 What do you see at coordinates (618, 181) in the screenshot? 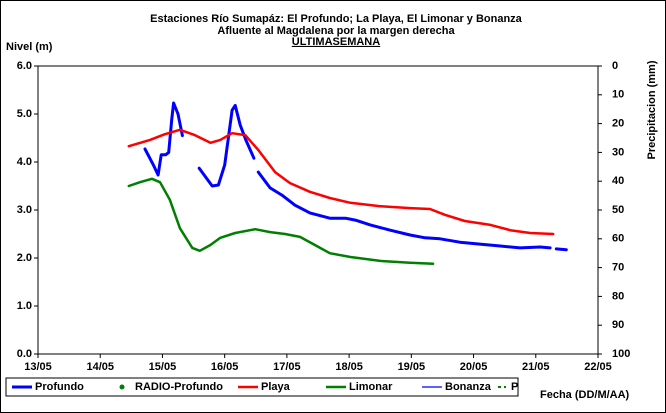
I see `y2-tick-label: 40` at bounding box center [618, 181].